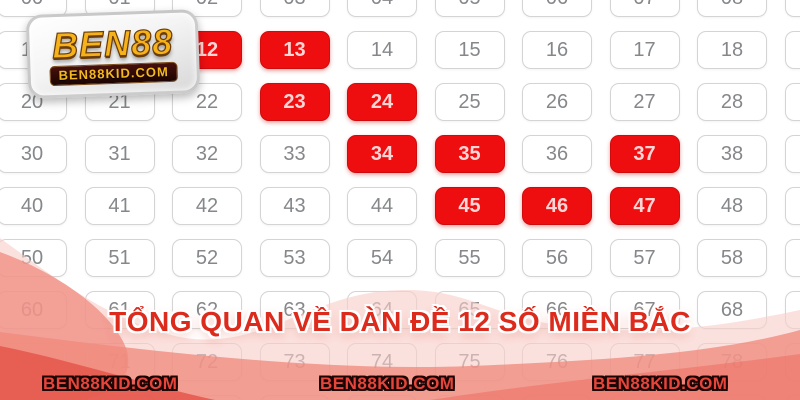 This screenshot has width=800, height=400. What do you see at coordinates (294, 397) in the screenshot?
I see `number-cell-83: 83` at bounding box center [294, 397].